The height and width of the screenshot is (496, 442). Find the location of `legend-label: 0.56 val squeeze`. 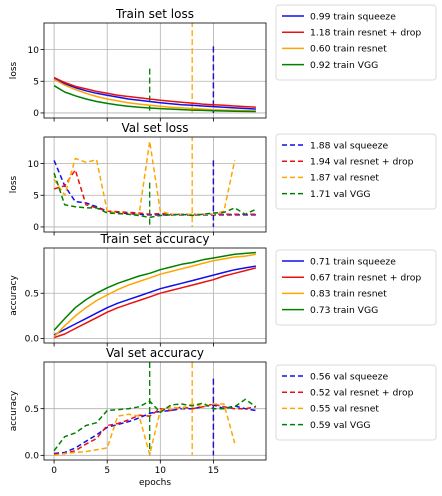

legend-label: 0.56 val squeeze is located at coordinates (349, 376).